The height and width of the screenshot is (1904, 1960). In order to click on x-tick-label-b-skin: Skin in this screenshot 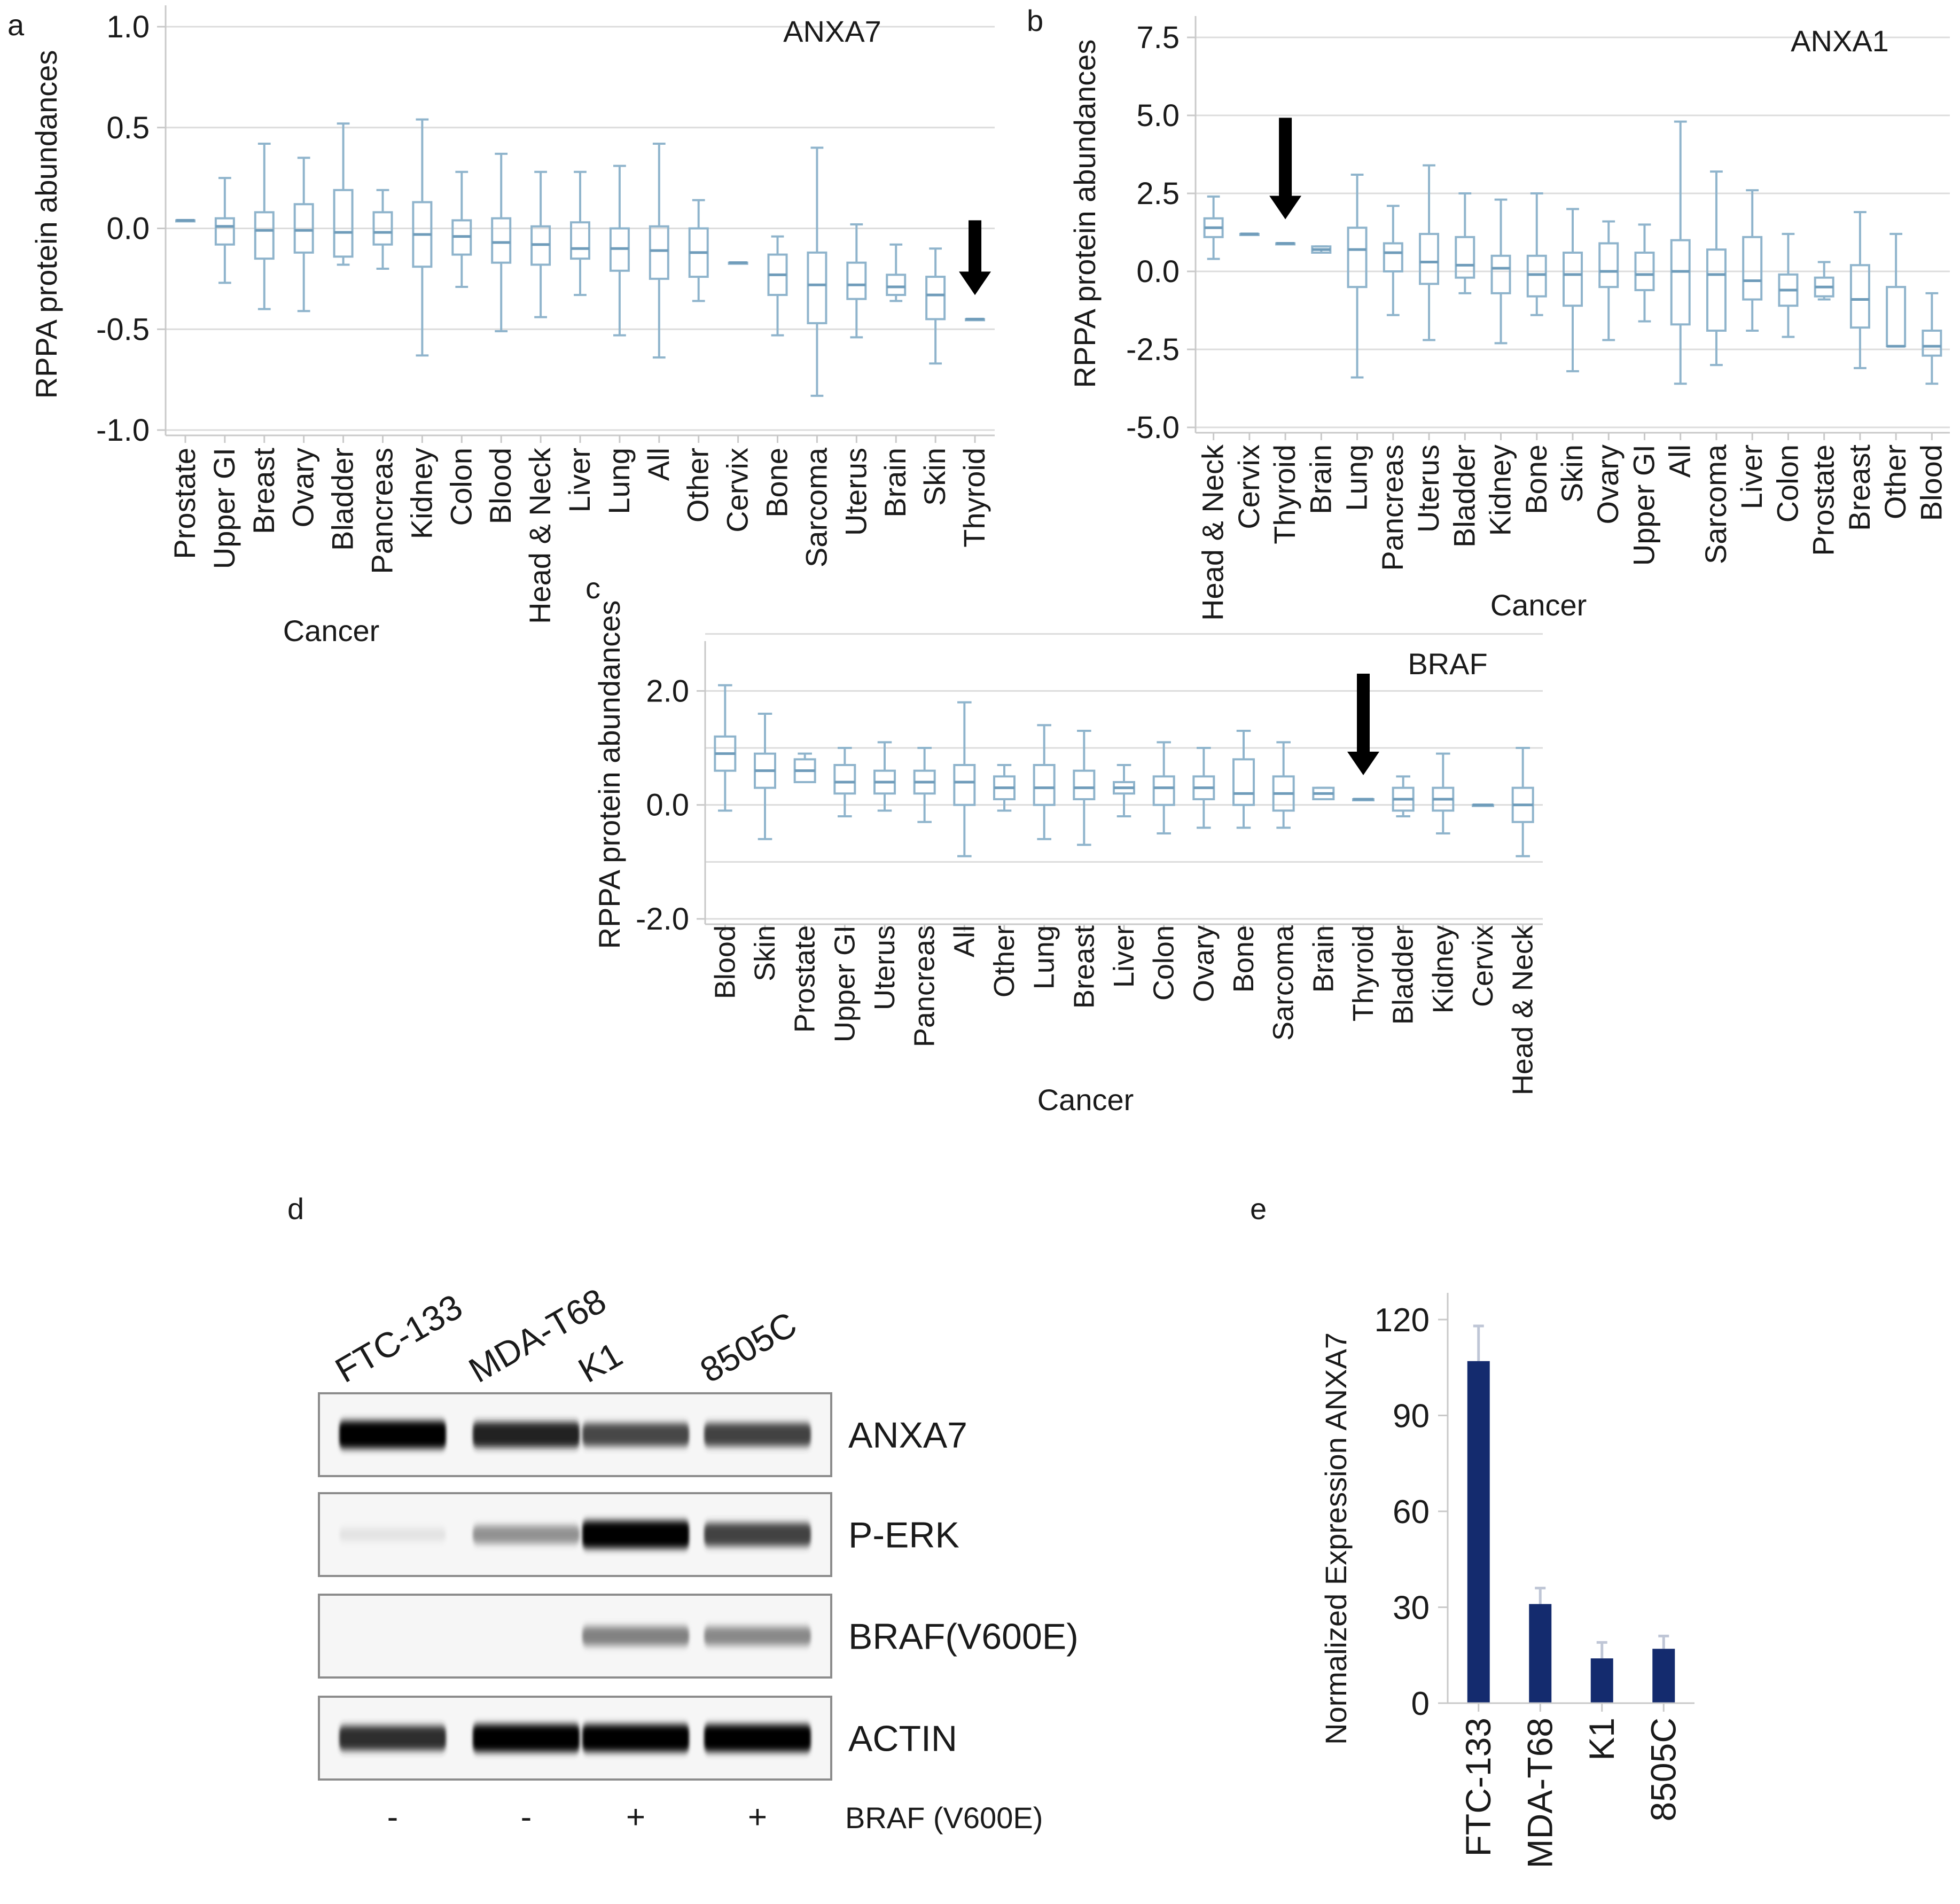, I will do `click(1572, 473)`.